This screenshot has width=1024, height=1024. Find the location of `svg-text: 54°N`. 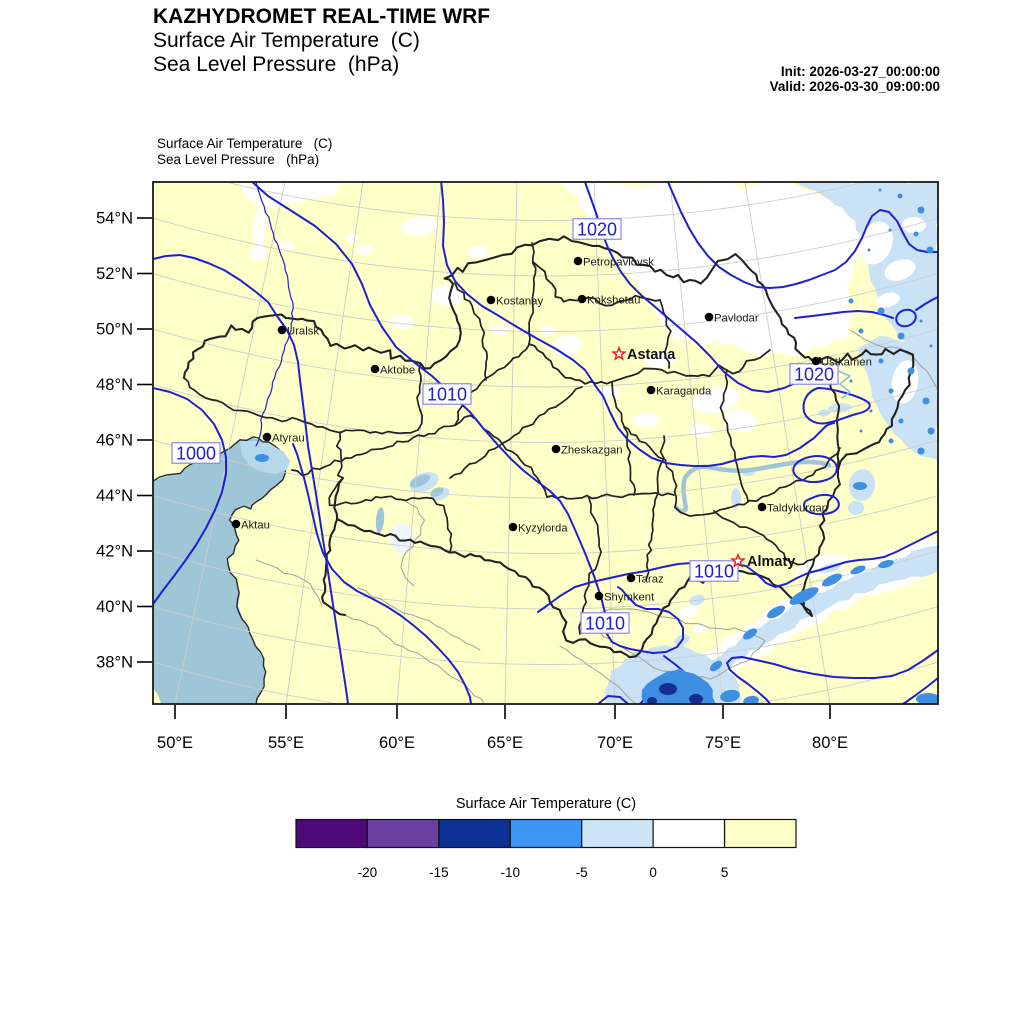

svg-text: 54°N is located at coordinates (114, 219).